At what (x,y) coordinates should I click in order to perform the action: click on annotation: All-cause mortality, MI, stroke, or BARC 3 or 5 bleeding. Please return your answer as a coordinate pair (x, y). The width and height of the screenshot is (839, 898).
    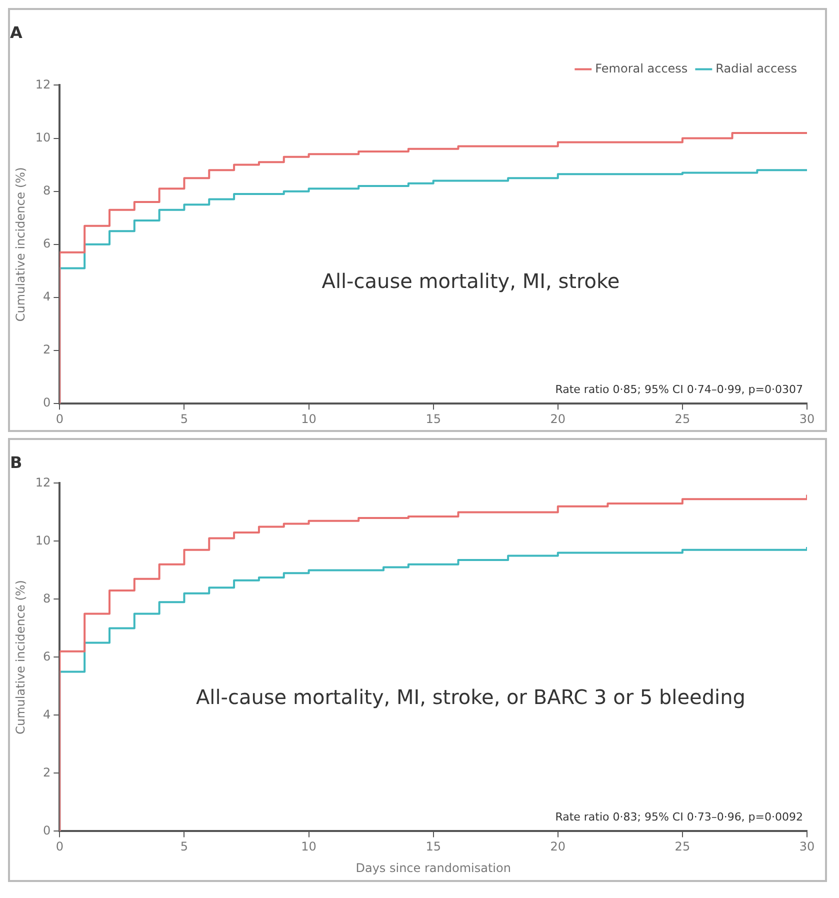
    Looking at the image, I should click on (471, 697).